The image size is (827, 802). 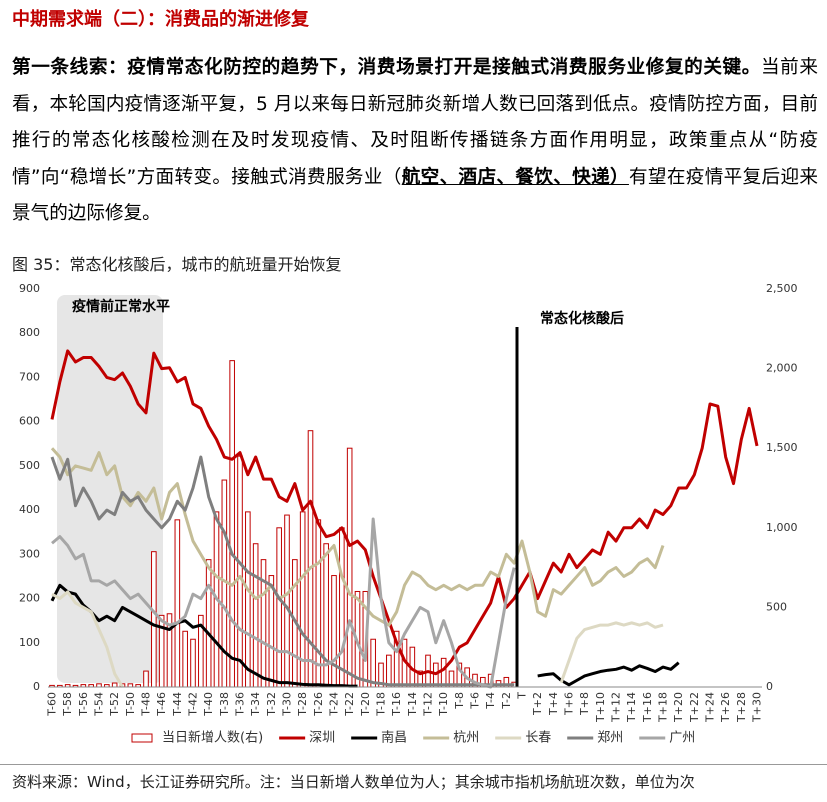 I want to click on y2-tick-label: 2,500, so click(x=782, y=288).